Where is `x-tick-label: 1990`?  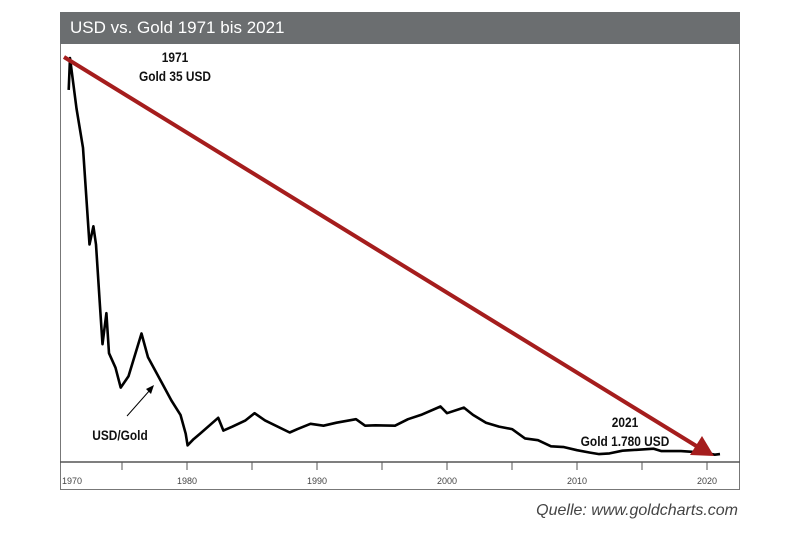
x-tick-label: 1990 is located at coordinates (317, 481).